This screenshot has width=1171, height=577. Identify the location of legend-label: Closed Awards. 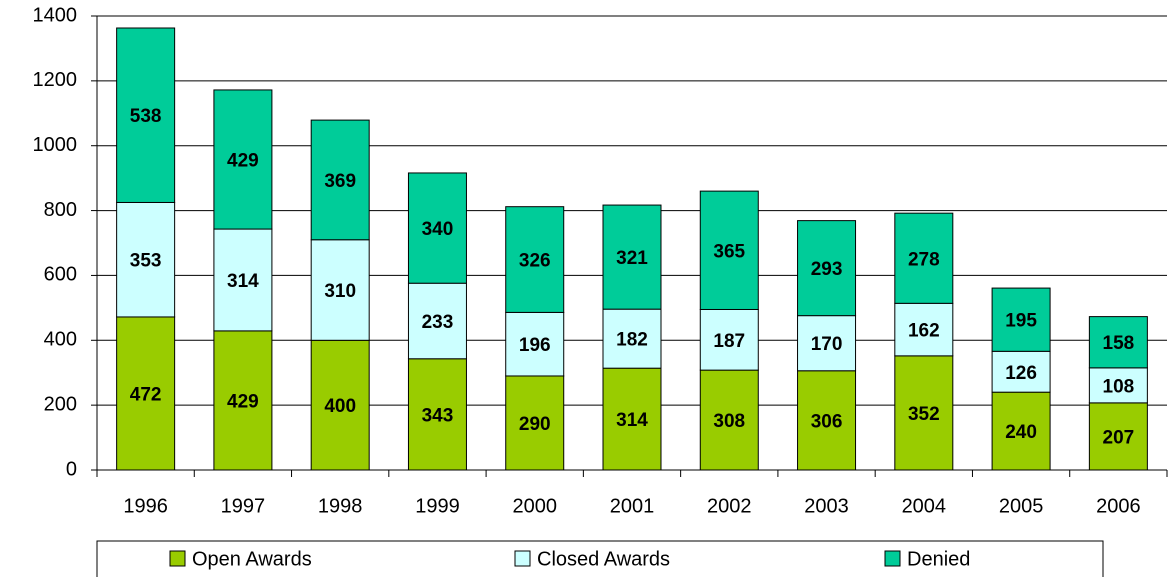
(603, 559).